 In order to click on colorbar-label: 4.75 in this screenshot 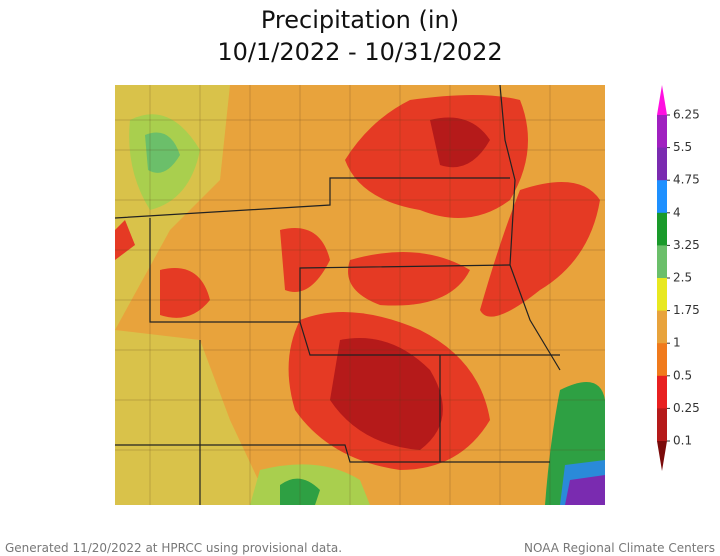, I will do `click(686, 180)`.